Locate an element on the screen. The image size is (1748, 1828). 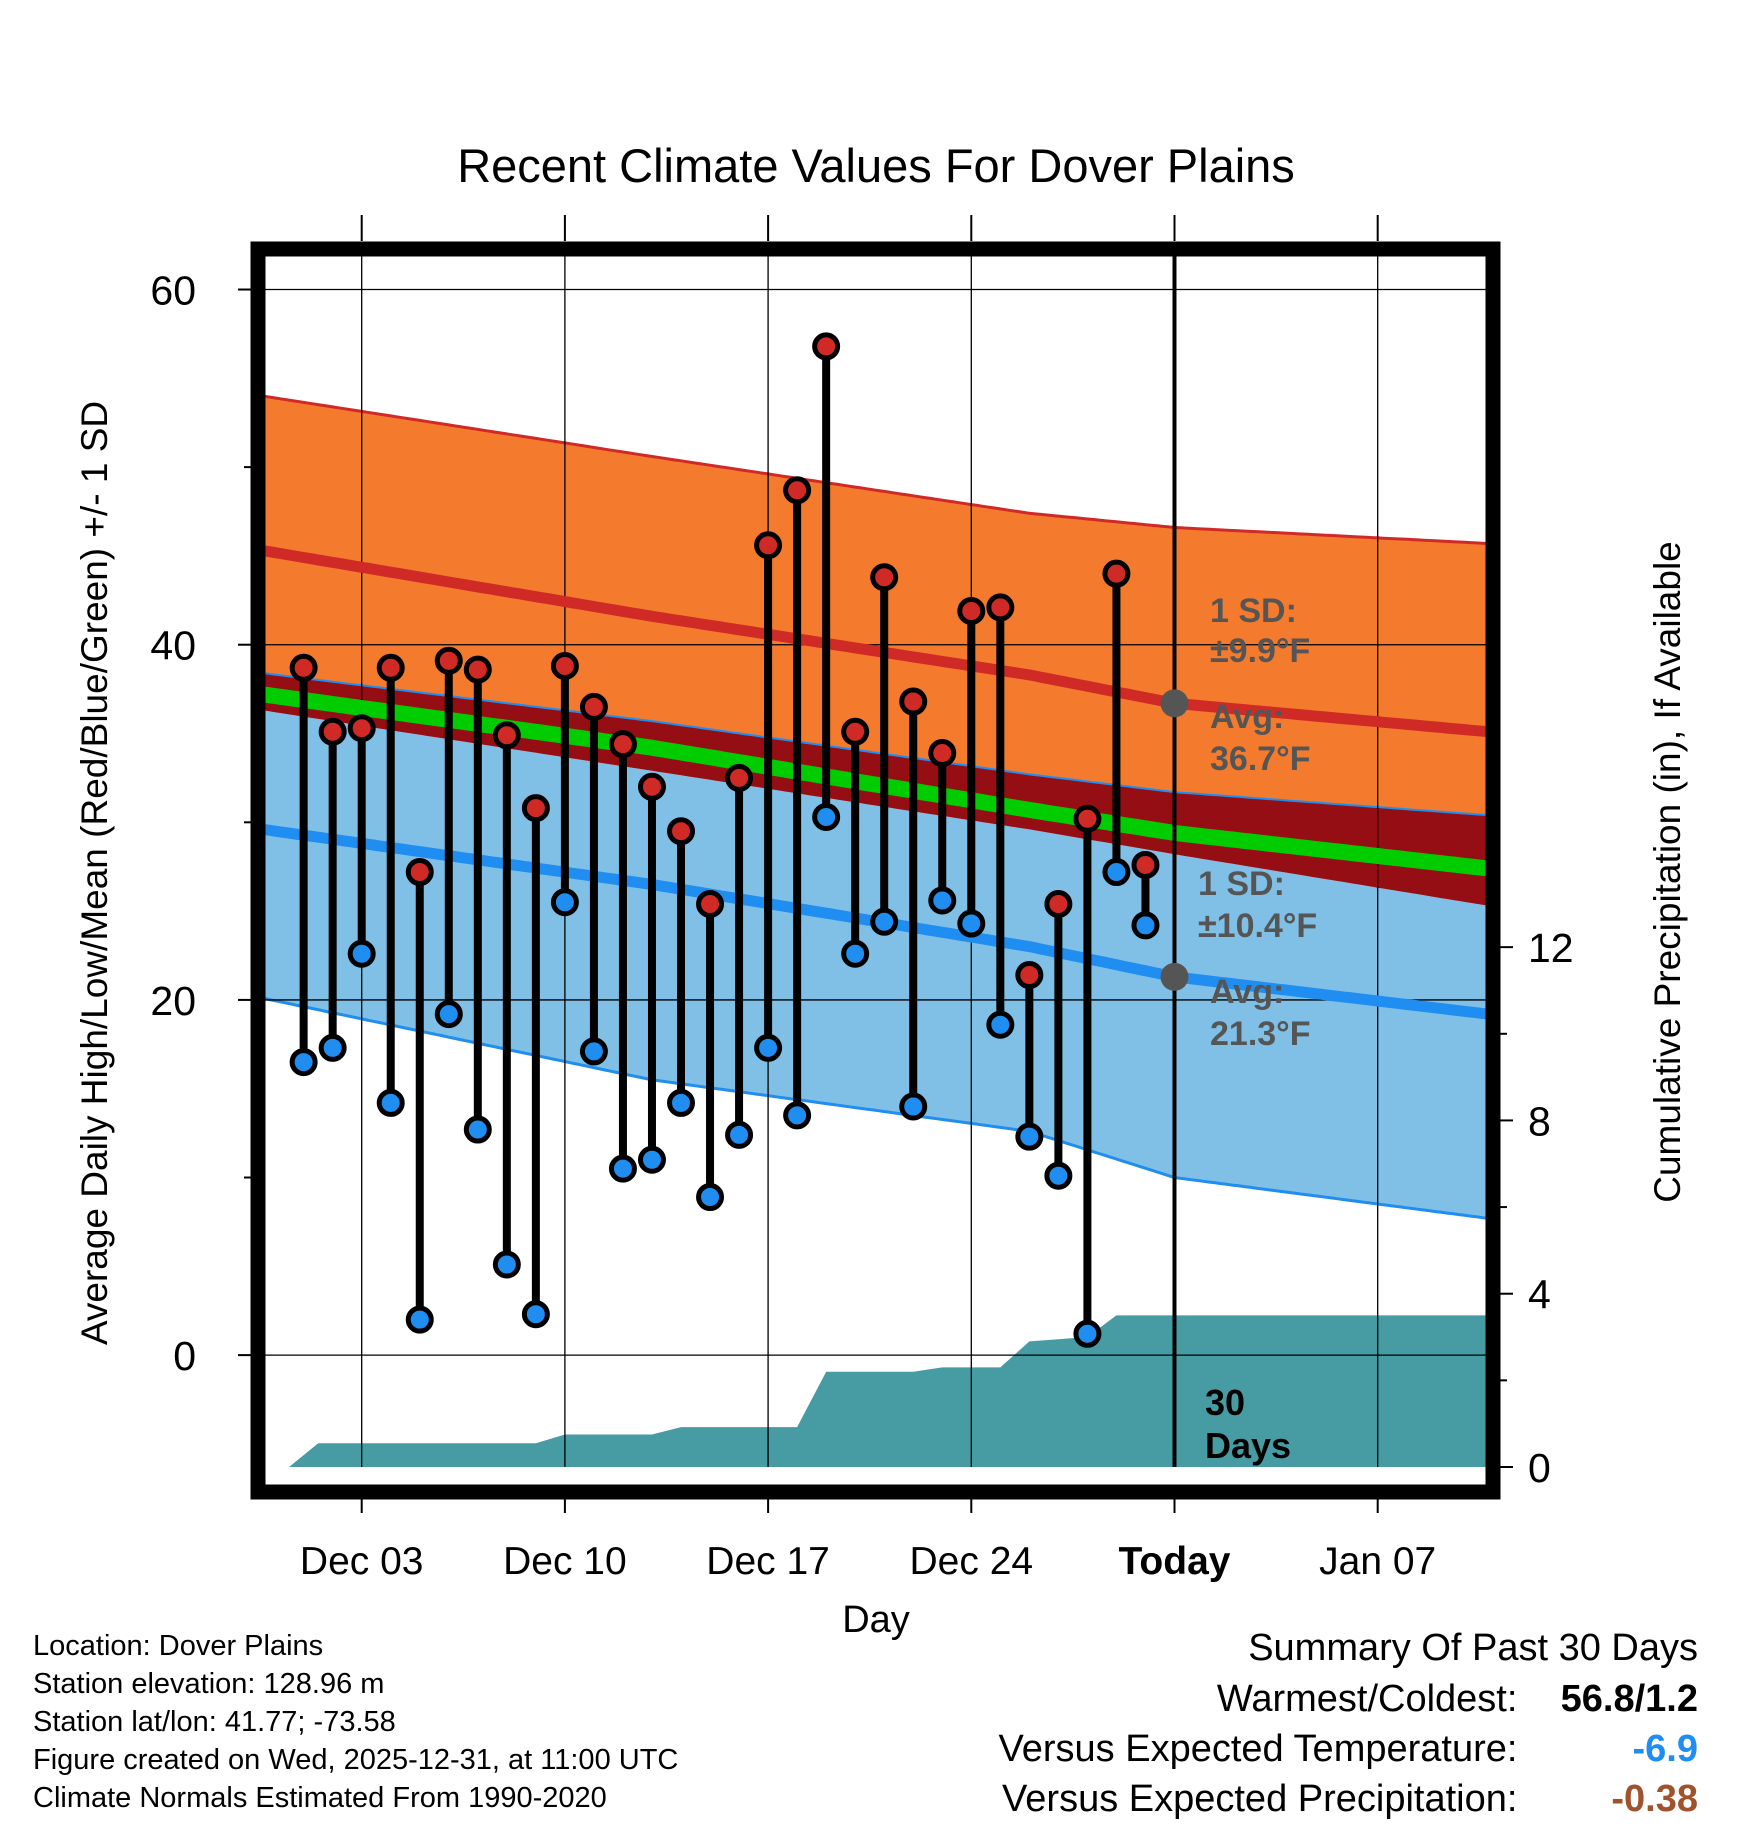
info-normals: Climate Normals Estimated From 1990-2020 is located at coordinates (320, 1798).